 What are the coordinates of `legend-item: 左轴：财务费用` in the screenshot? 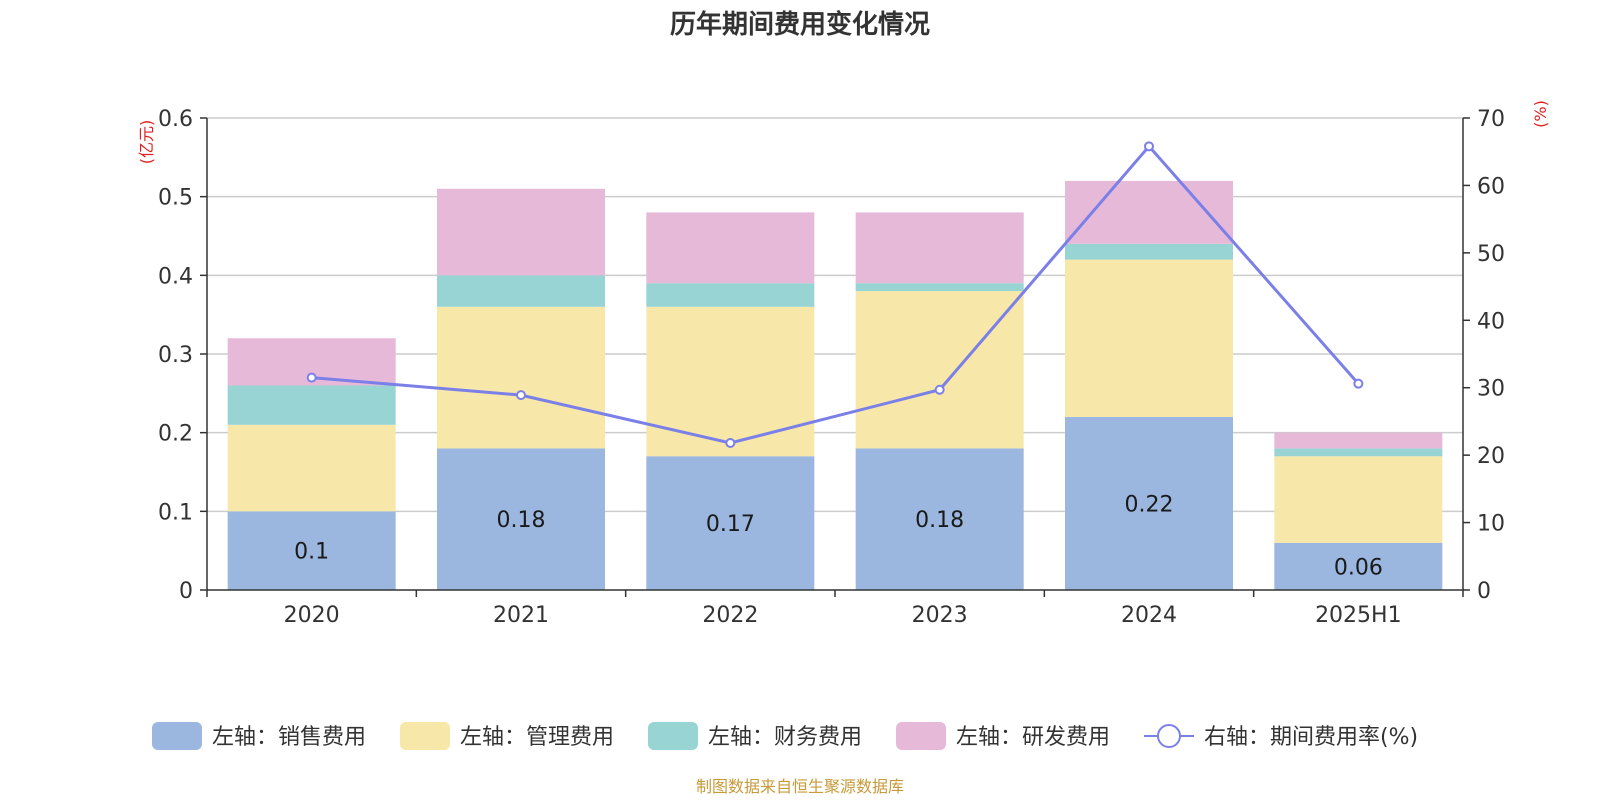 It's located at (755, 736).